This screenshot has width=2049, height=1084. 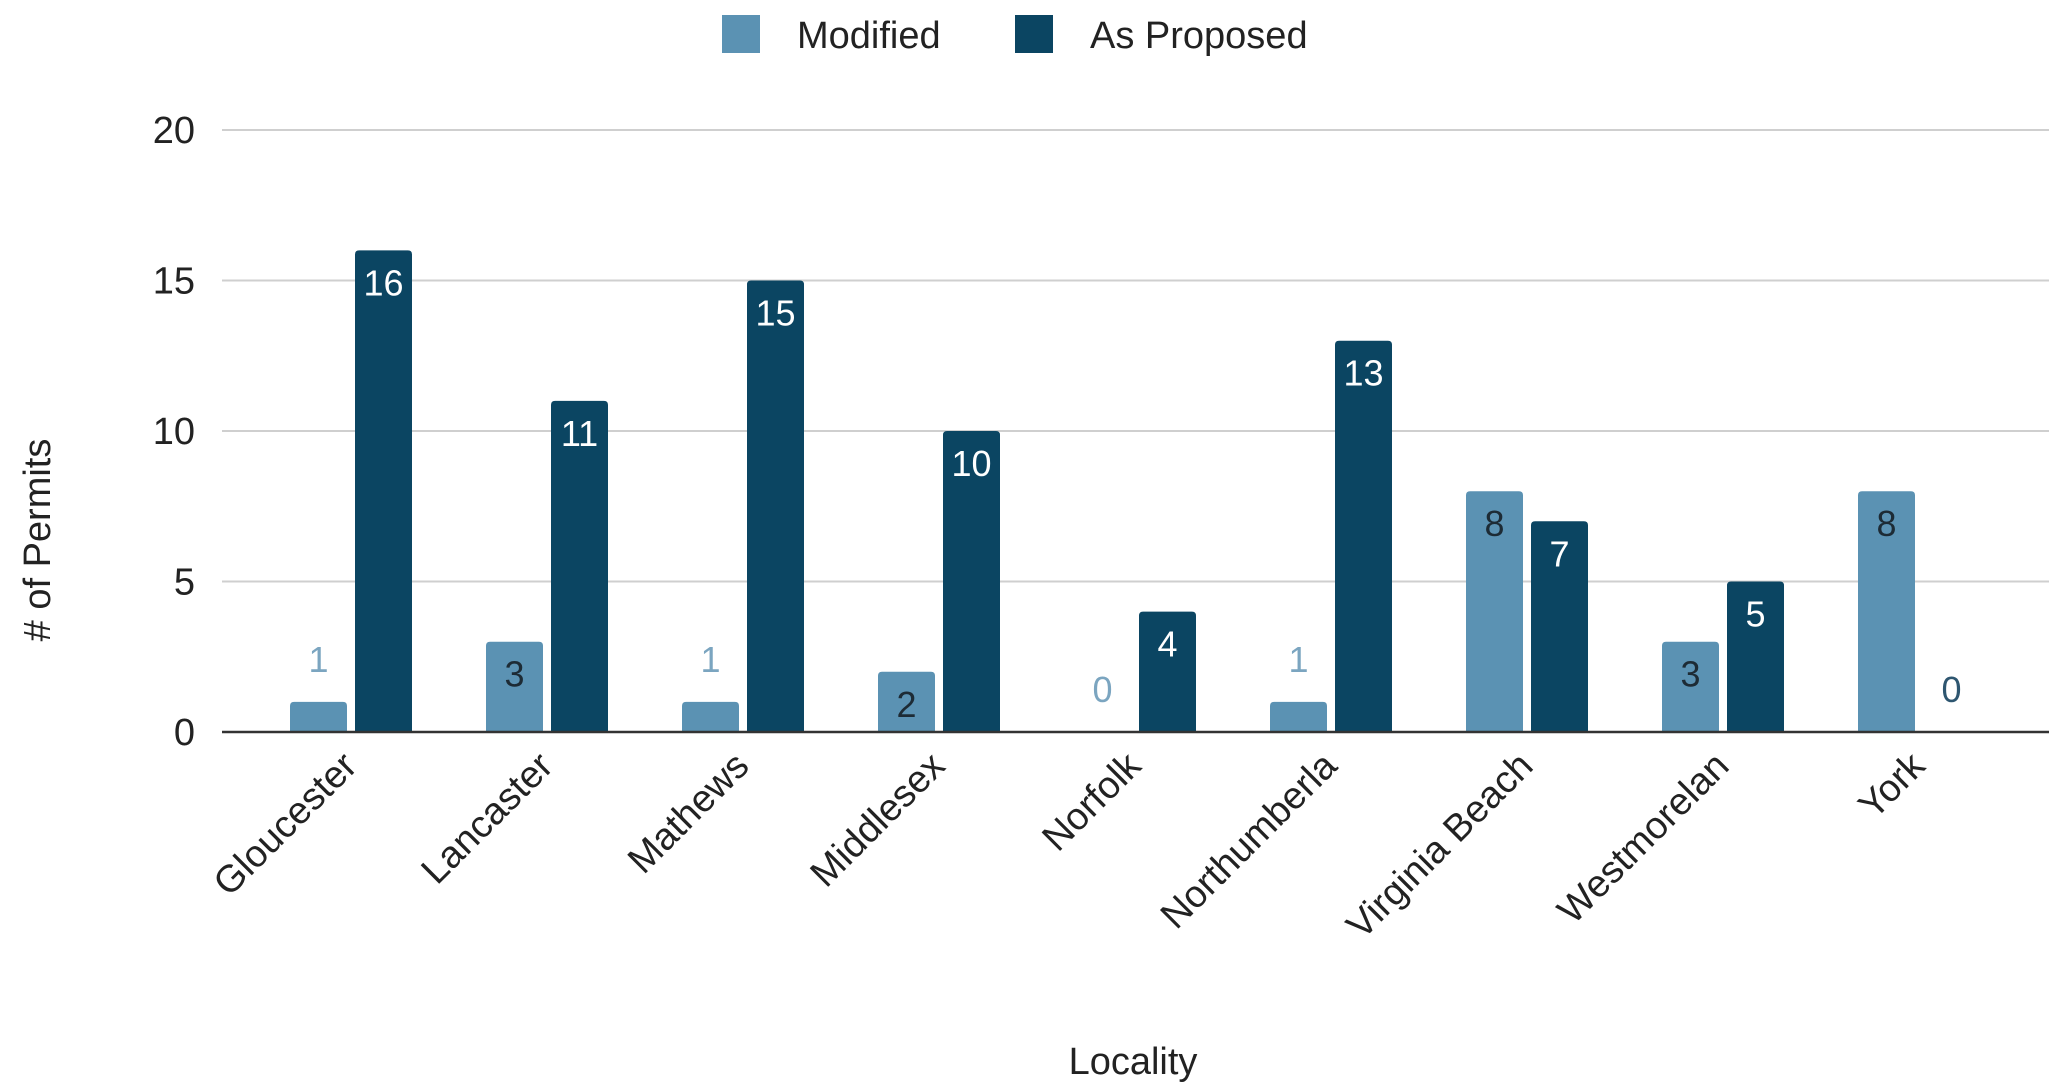 What do you see at coordinates (1951, 689) in the screenshot?
I see `data-label-as-proposed-york: 0` at bounding box center [1951, 689].